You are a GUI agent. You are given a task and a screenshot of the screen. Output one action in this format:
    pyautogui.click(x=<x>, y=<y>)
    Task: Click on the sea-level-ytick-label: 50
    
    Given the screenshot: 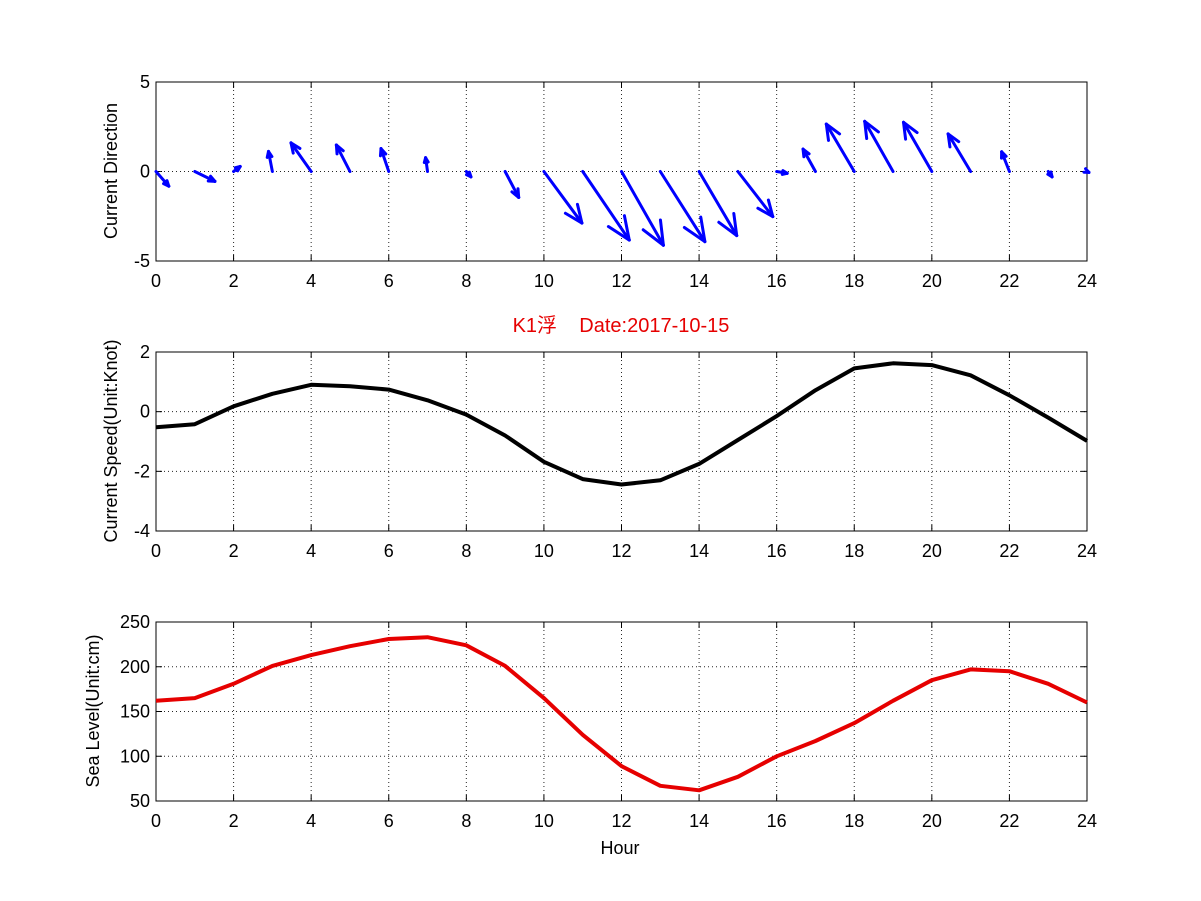 What is the action you would take?
    pyautogui.click(x=140, y=801)
    